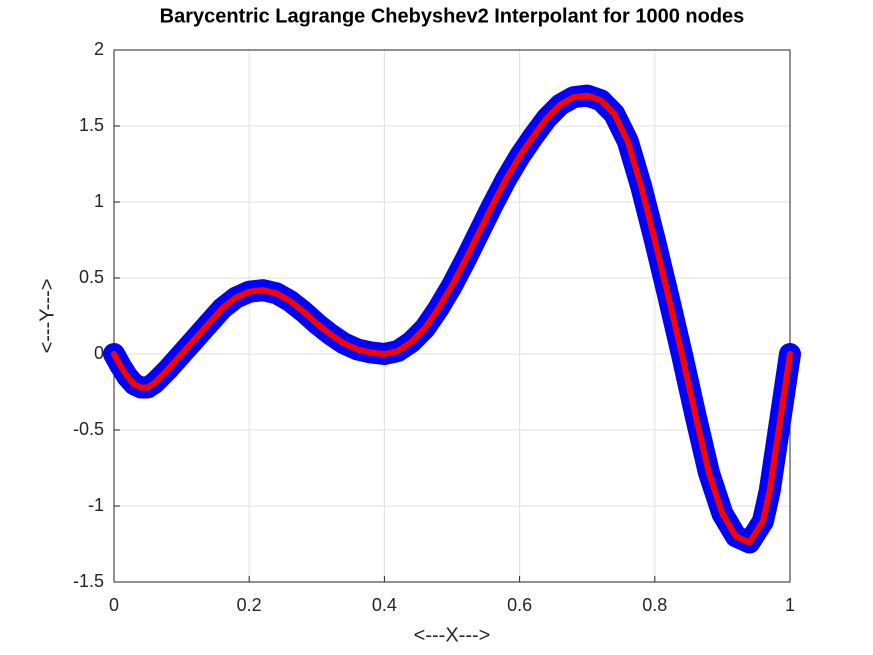 This screenshot has width=873, height=655. I want to click on y-tick-label: 0, so click(99, 353).